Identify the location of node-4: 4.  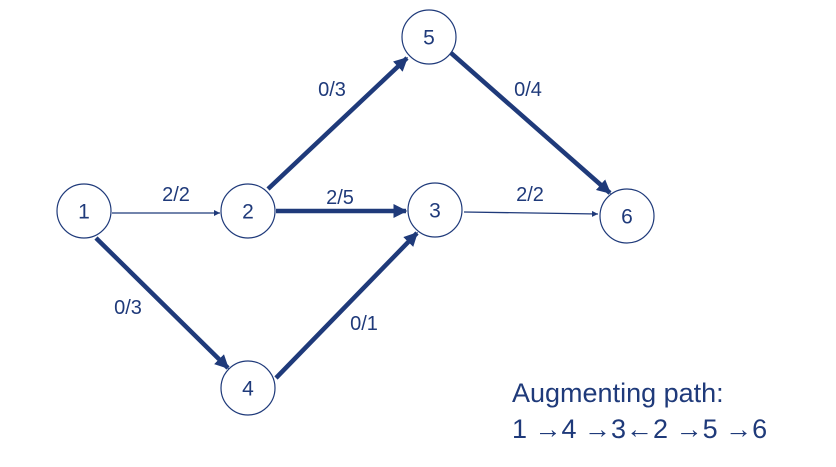
(248, 388).